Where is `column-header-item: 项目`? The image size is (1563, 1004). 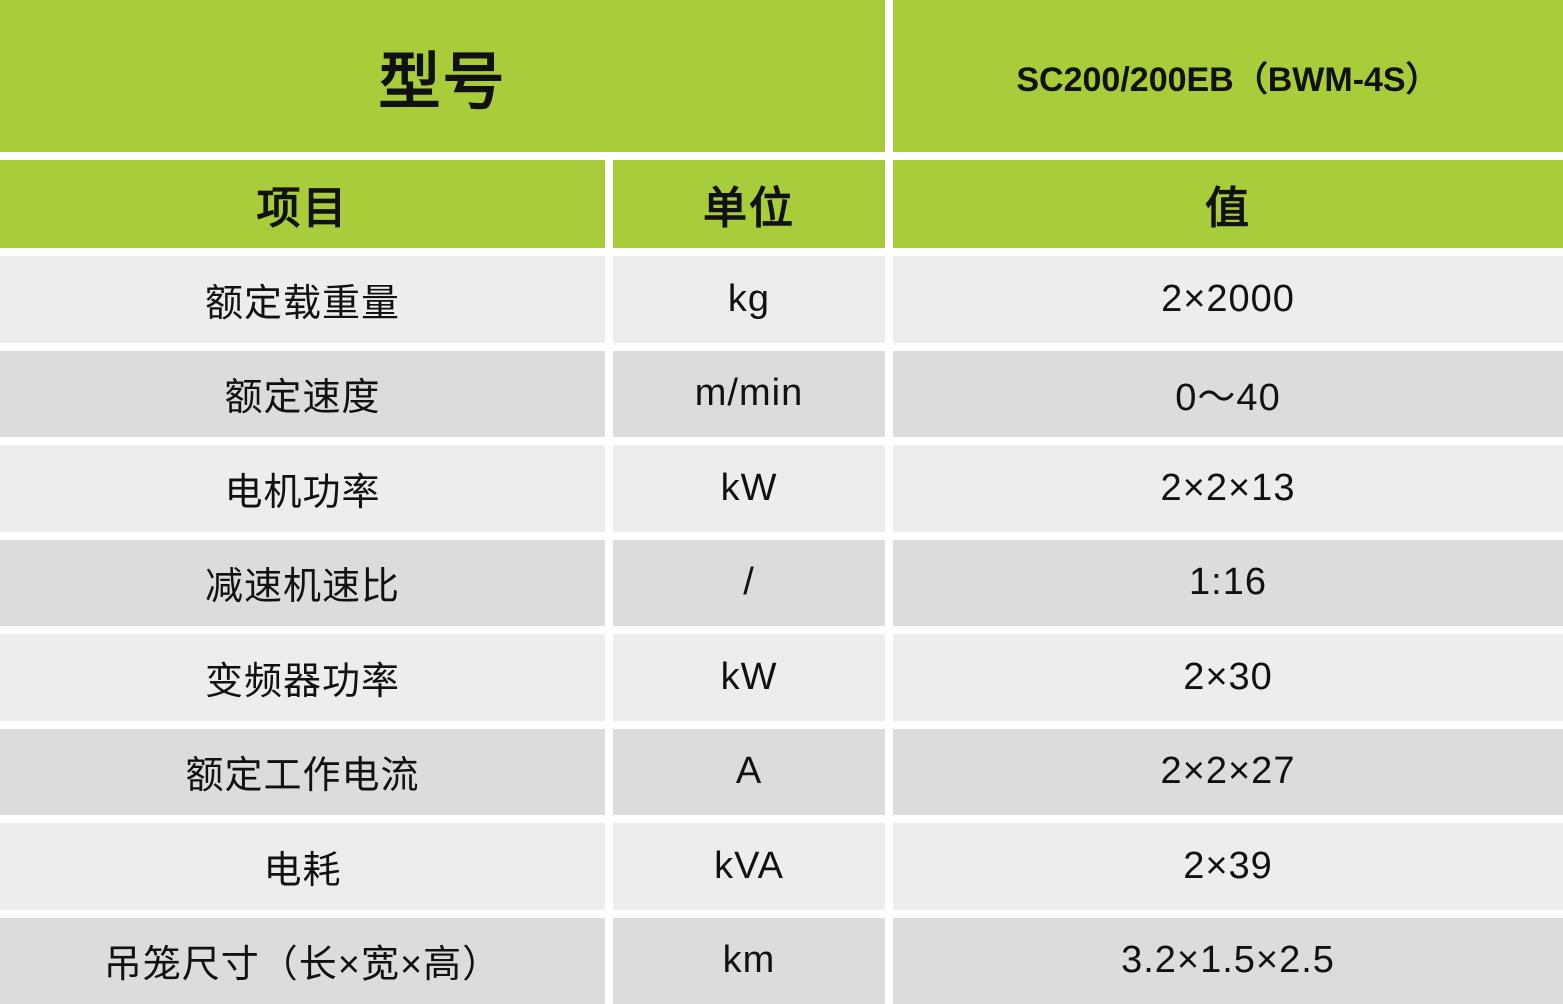
column-header-item: 项目 is located at coordinates (302, 204).